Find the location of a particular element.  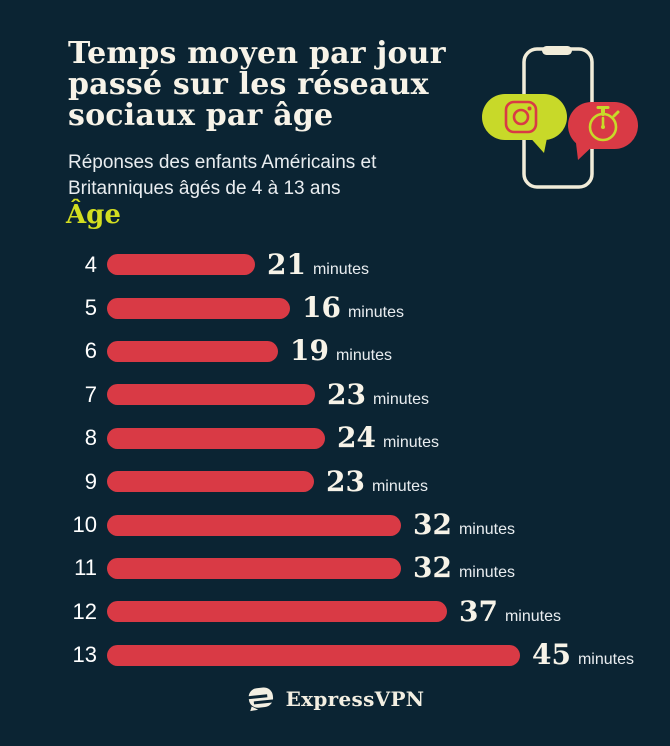

value-label: 24 minutes is located at coordinates (388, 438).